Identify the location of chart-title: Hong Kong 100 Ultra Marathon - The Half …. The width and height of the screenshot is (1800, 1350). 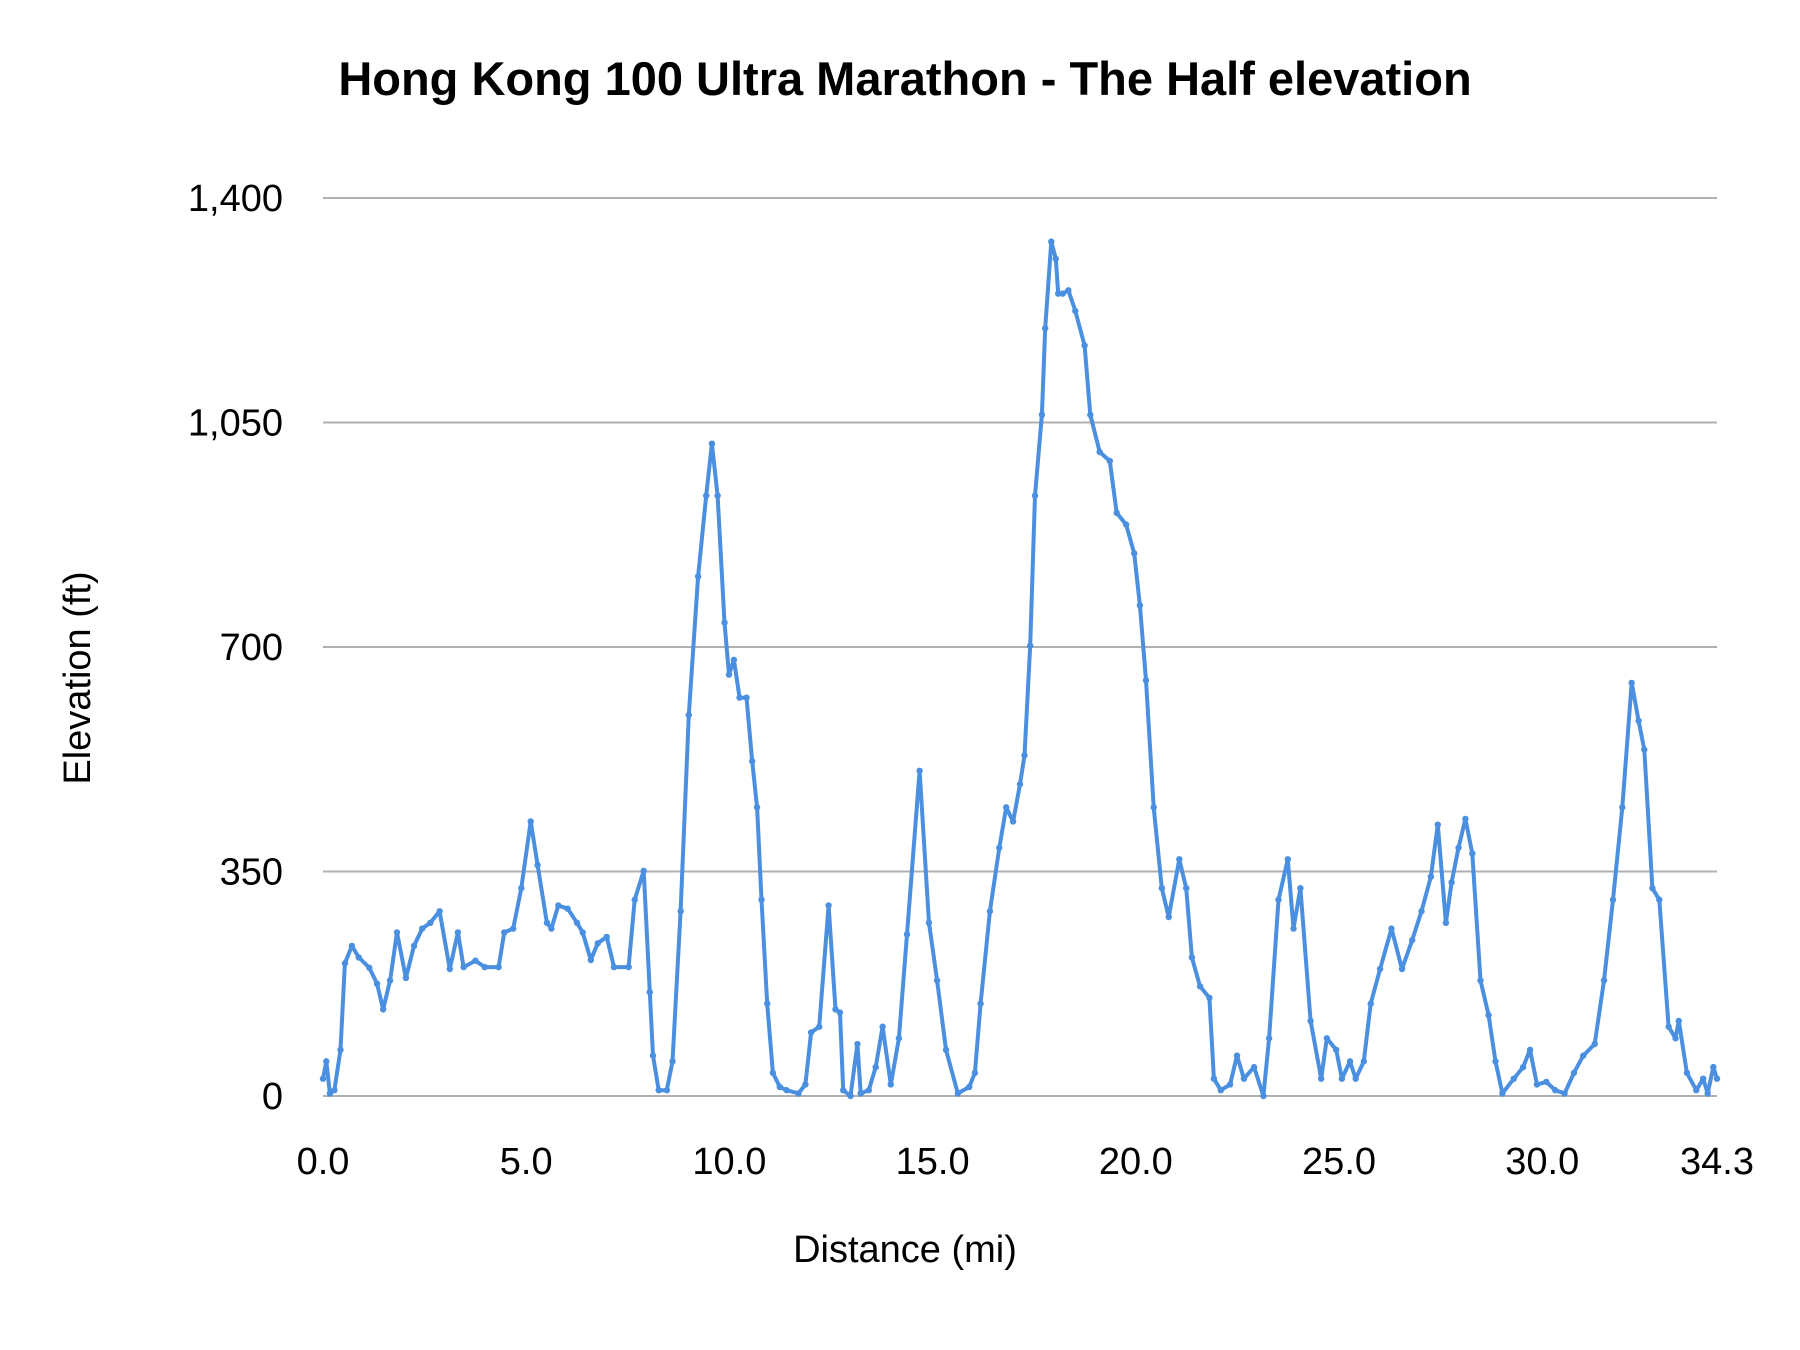
(904, 78).